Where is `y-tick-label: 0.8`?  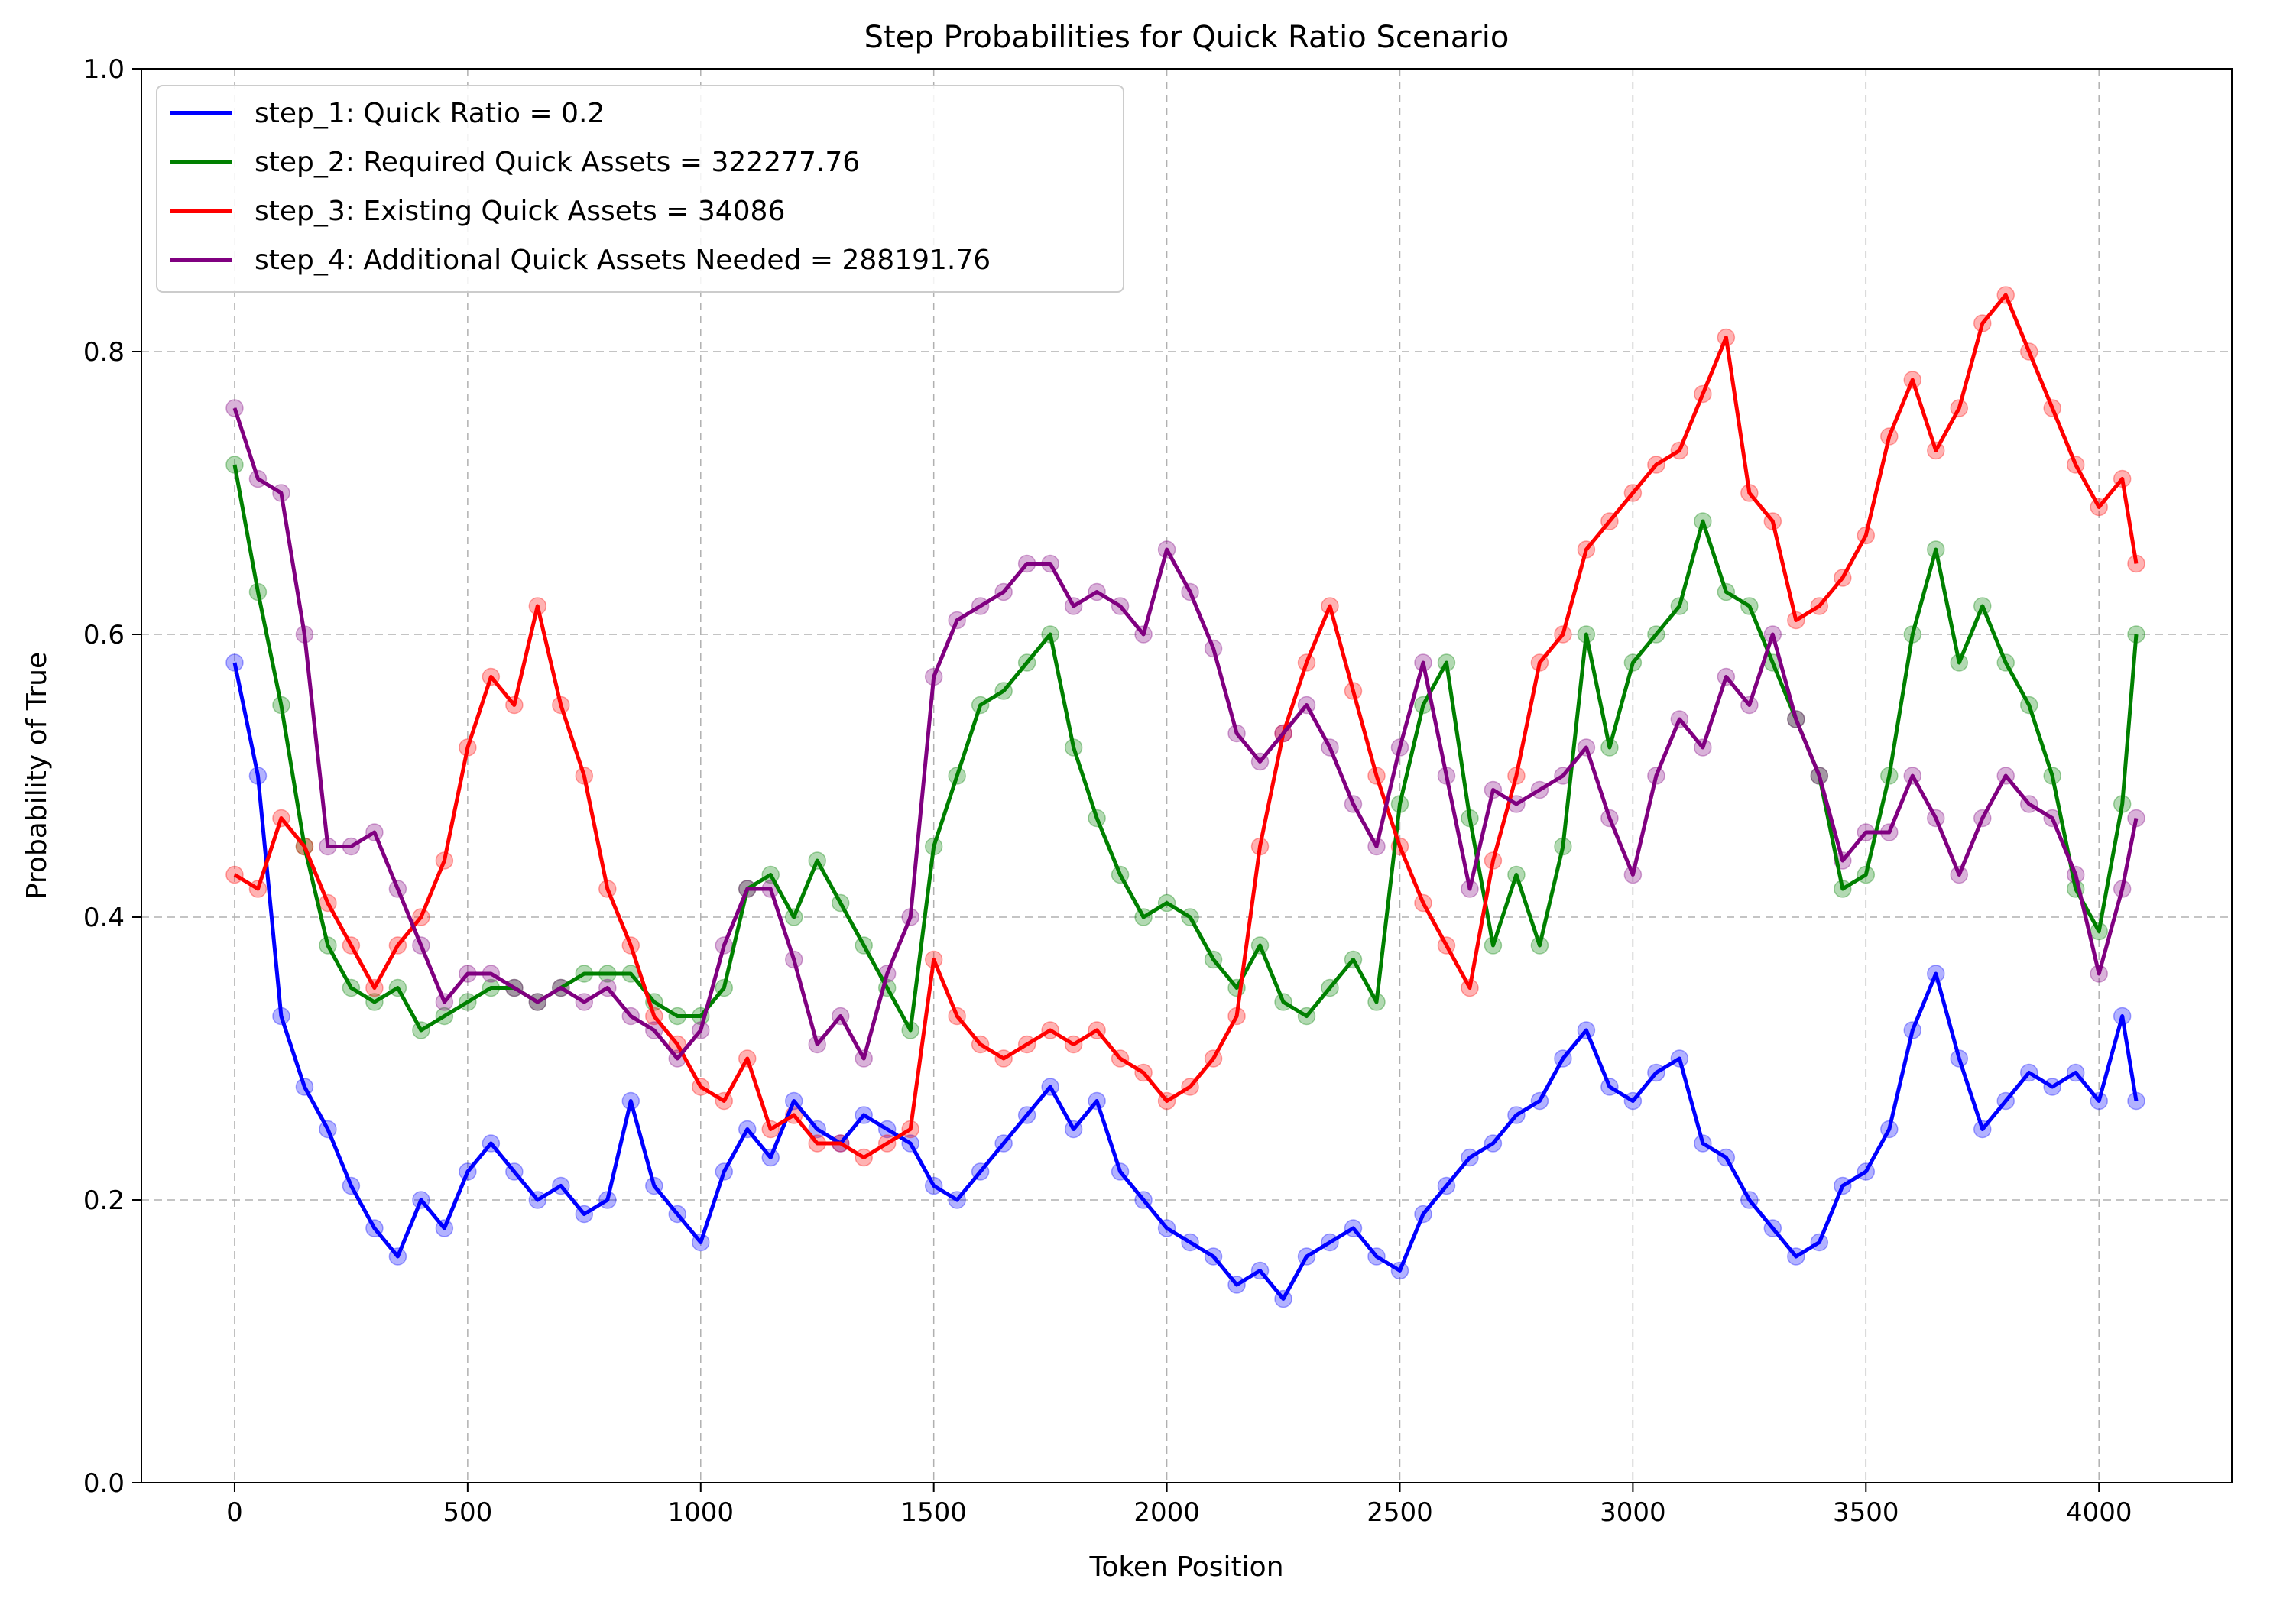 y-tick-label: 0.8 is located at coordinates (104, 352).